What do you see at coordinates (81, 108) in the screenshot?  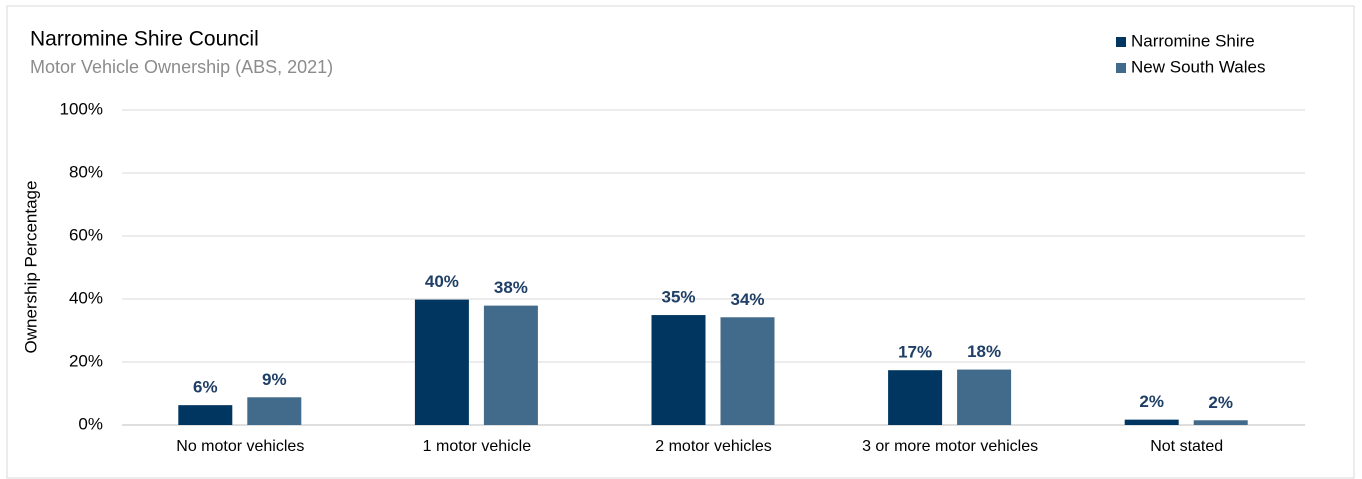 I see `y-tick-label: 100%` at bounding box center [81, 108].